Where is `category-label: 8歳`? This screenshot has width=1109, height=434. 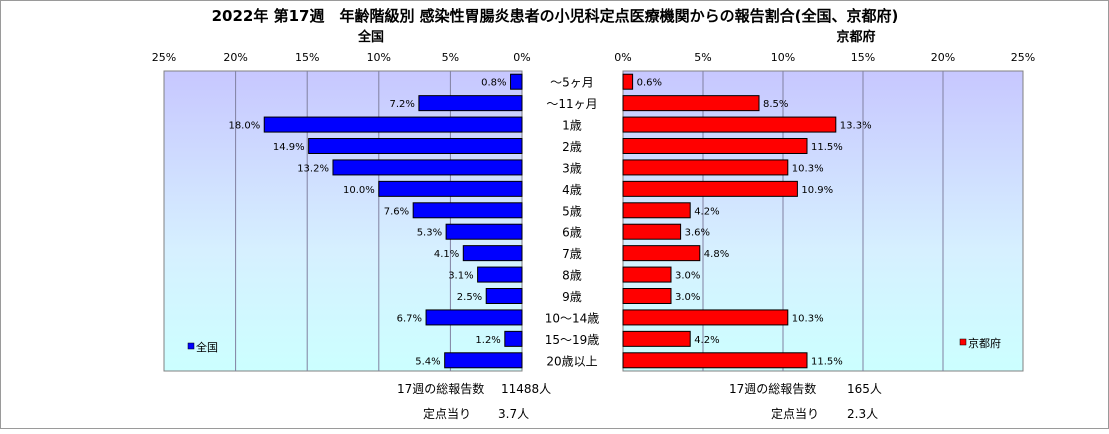 category-label: 8歳 is located at coordinates (572, 276).